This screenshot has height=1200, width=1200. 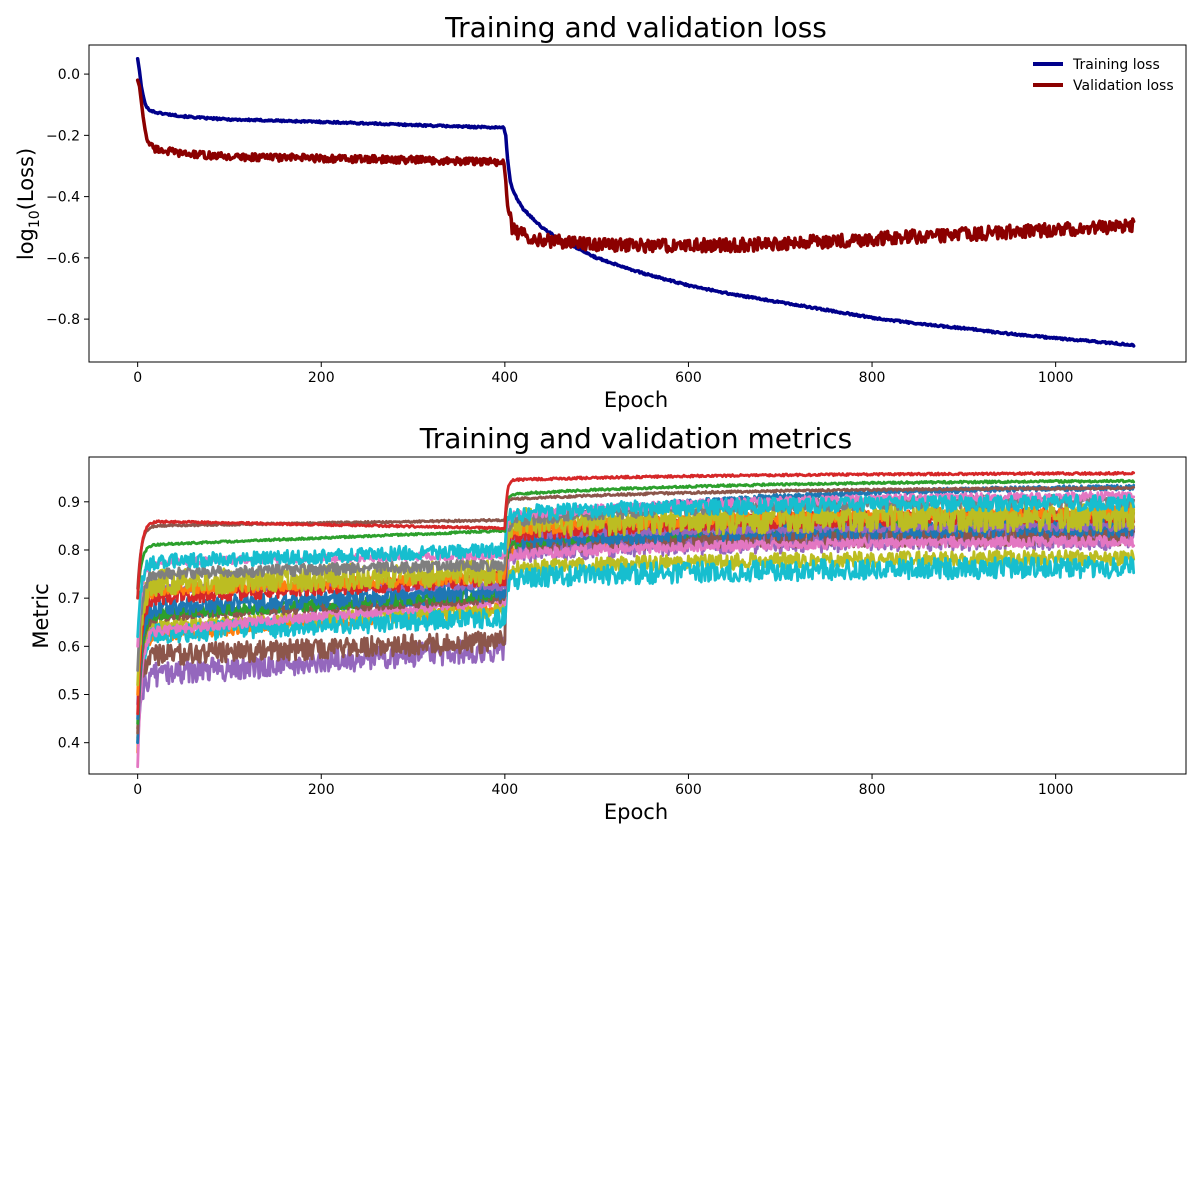 What do you see at coordinates (26, 244) in the screenshot?
I see `loss-y-axis-label-main: log` at bounding box center [26, 244].